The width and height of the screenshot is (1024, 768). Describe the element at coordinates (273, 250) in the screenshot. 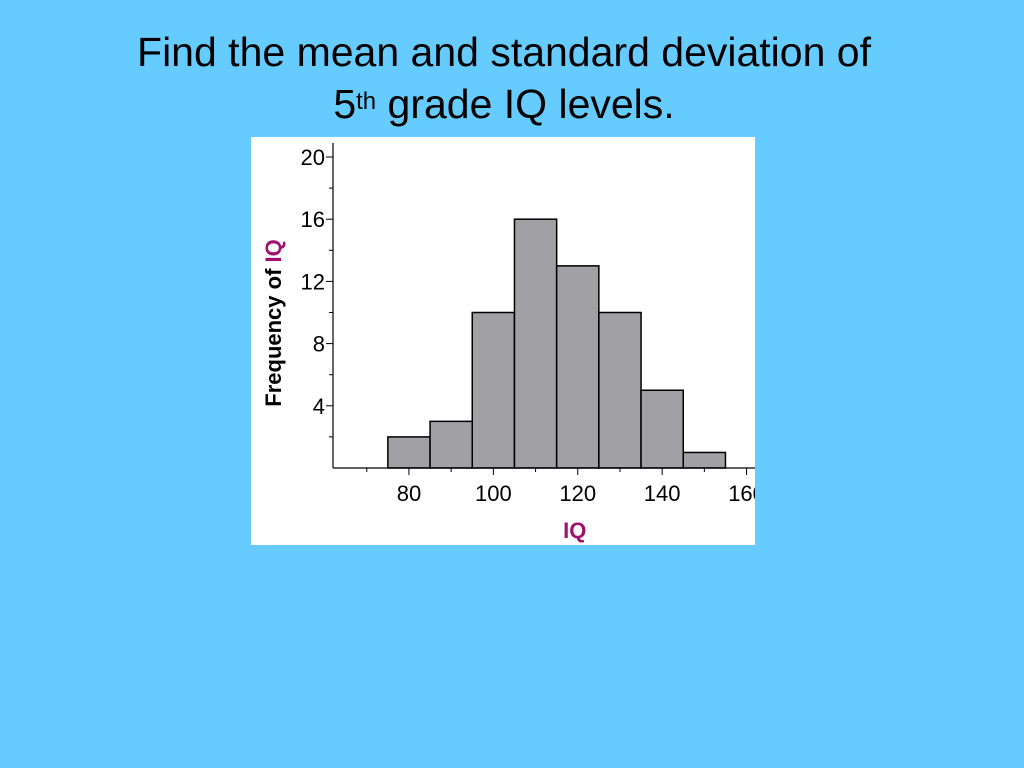

I see `y-axis-title-variable: IQ` at that location.